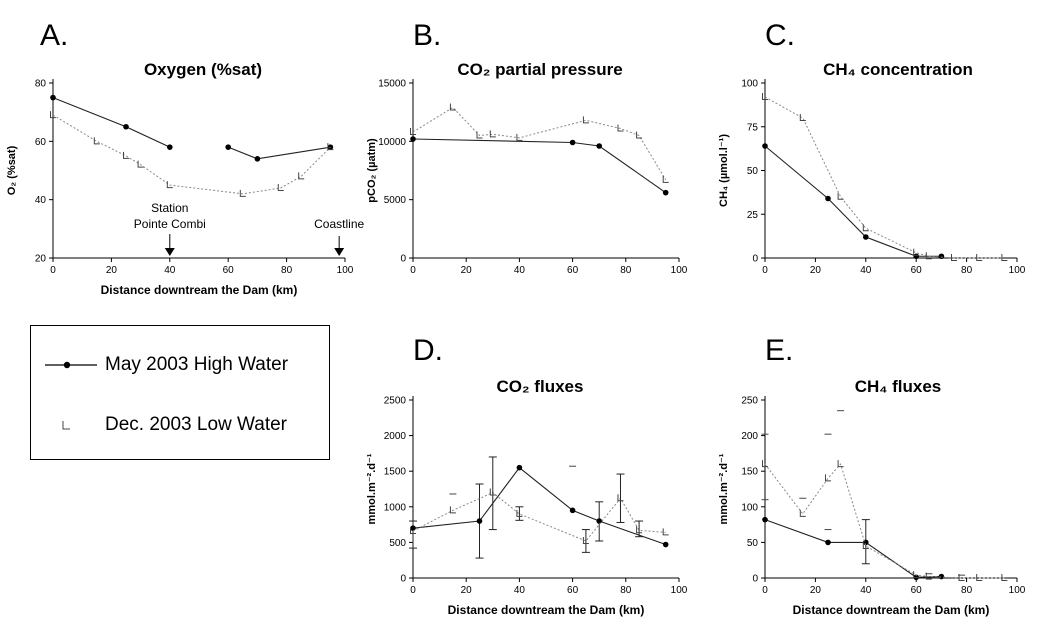 The width and height of the screenshot is (1042, 623). Describe the element at coordinates (196, 424) in the screenshot. I see `legend-label-dec: Dec. 2003 Low Water` at that location.